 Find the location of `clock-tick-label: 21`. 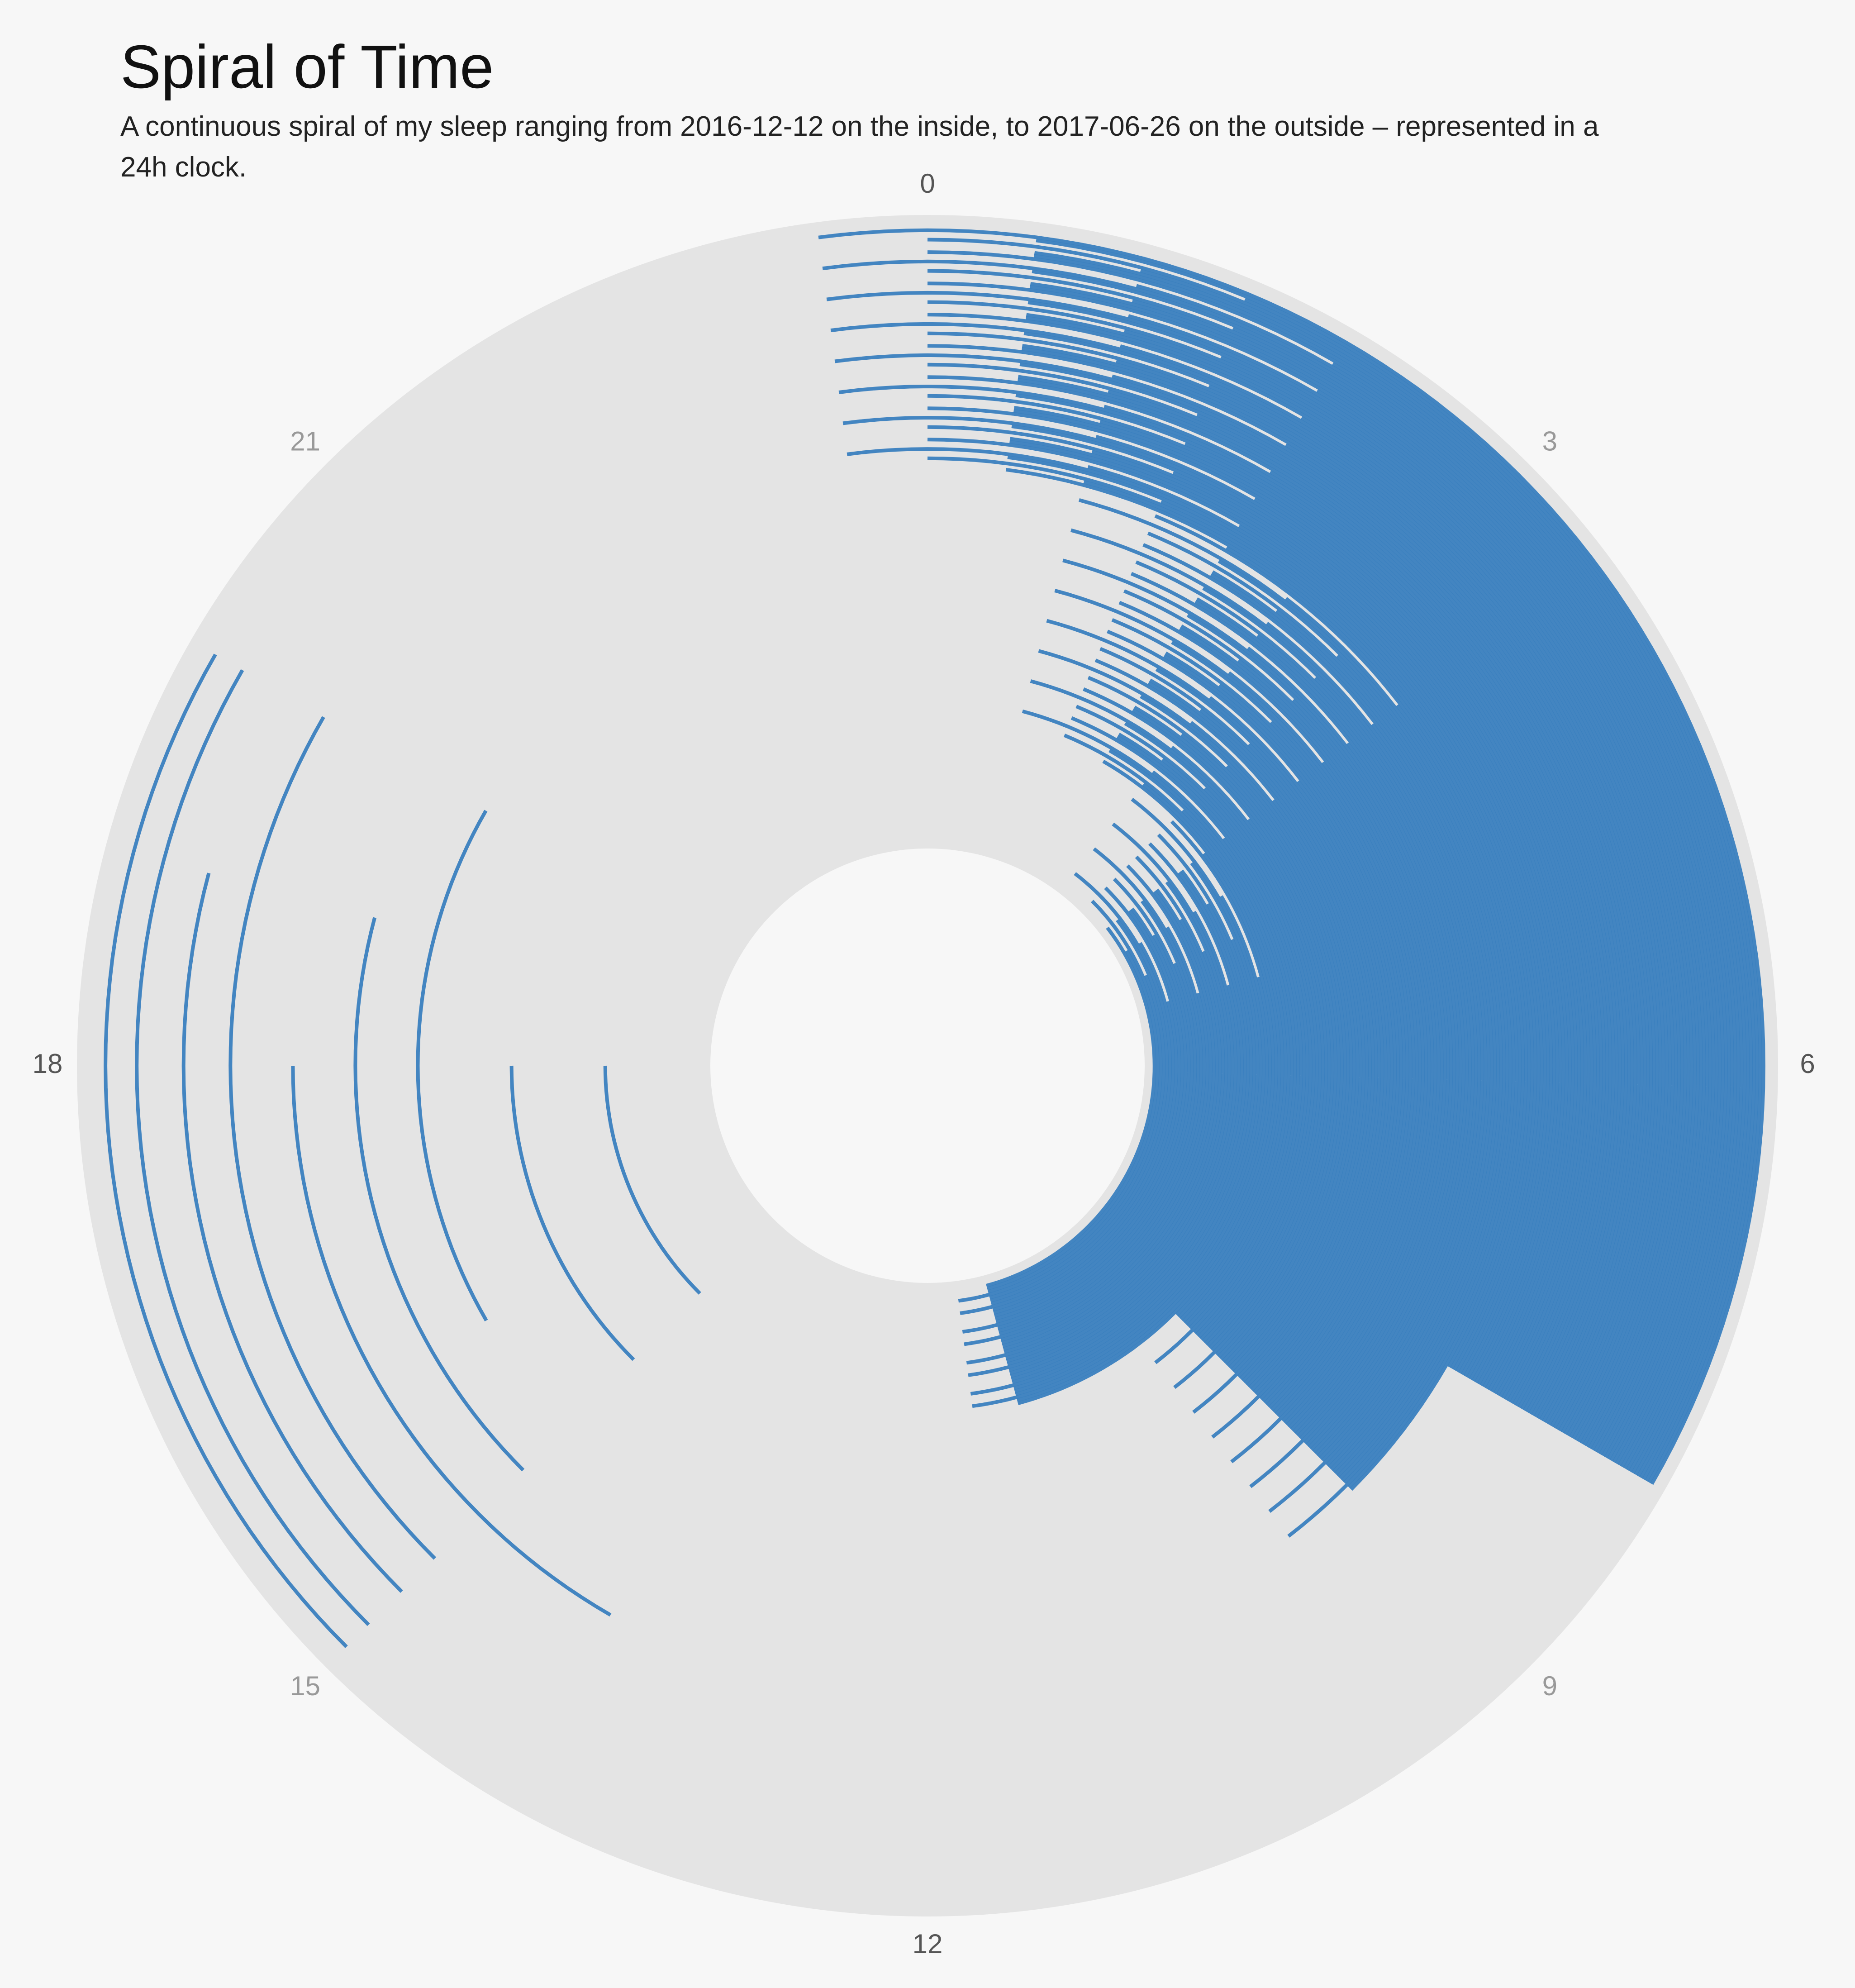

clock-tick-label: 21 is located at coordinates (305, 441).